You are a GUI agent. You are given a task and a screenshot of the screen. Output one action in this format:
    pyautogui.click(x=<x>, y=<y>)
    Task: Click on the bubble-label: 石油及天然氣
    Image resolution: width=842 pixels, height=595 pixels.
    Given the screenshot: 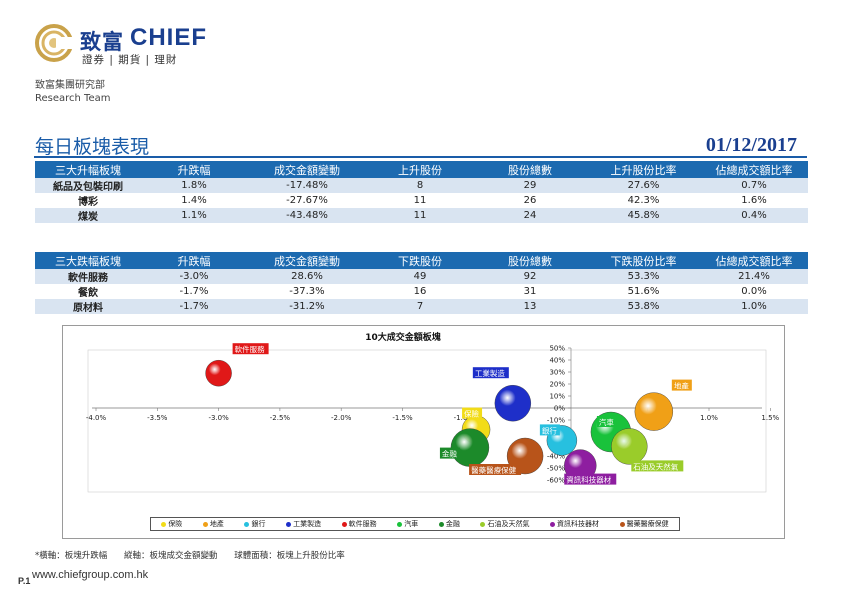 What is the action you would take?
    pyautogui.click(x=655, y=466)
    